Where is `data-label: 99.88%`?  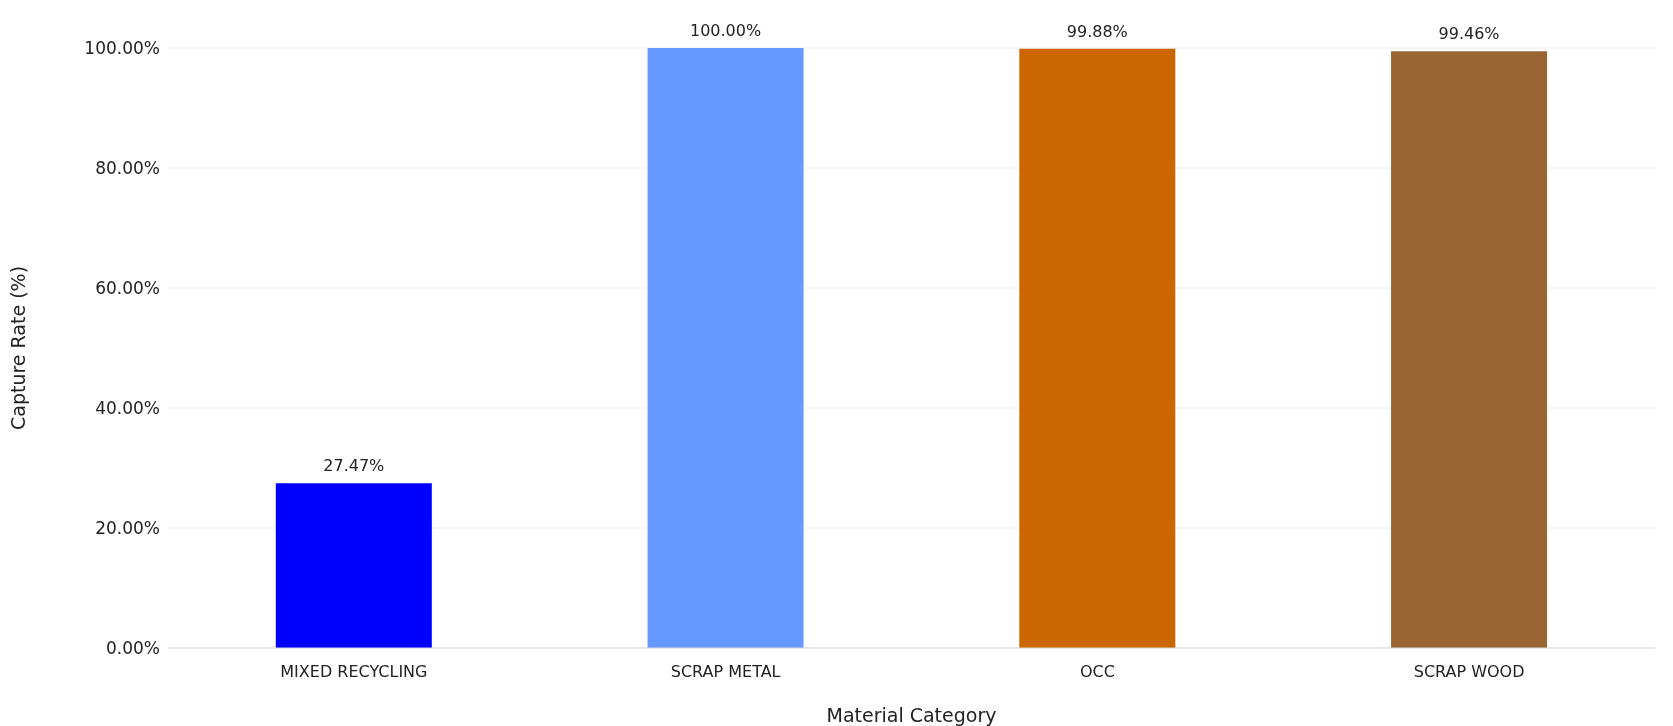 data-label: 99.88% is located at coordinates (1097, 31).